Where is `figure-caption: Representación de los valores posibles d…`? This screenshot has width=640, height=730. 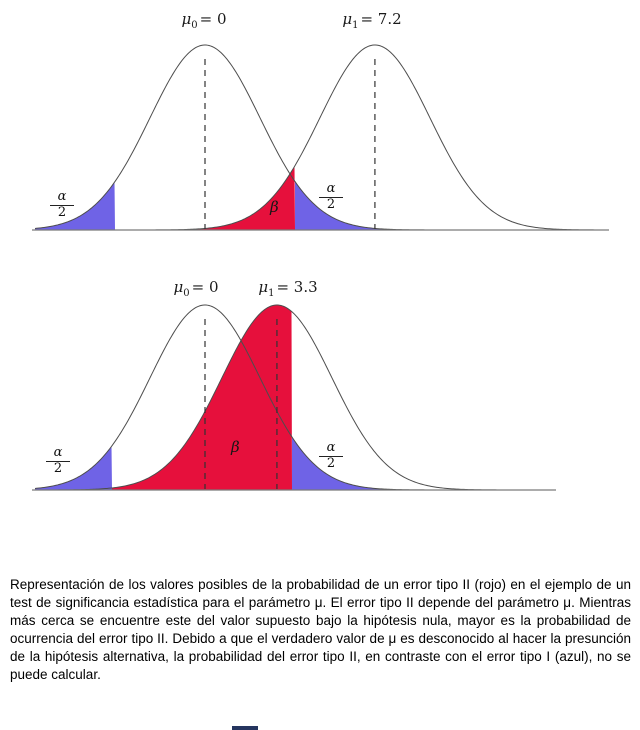 figure-caption: Representación de los valores posibles d… is located at coordinates (320, 629).